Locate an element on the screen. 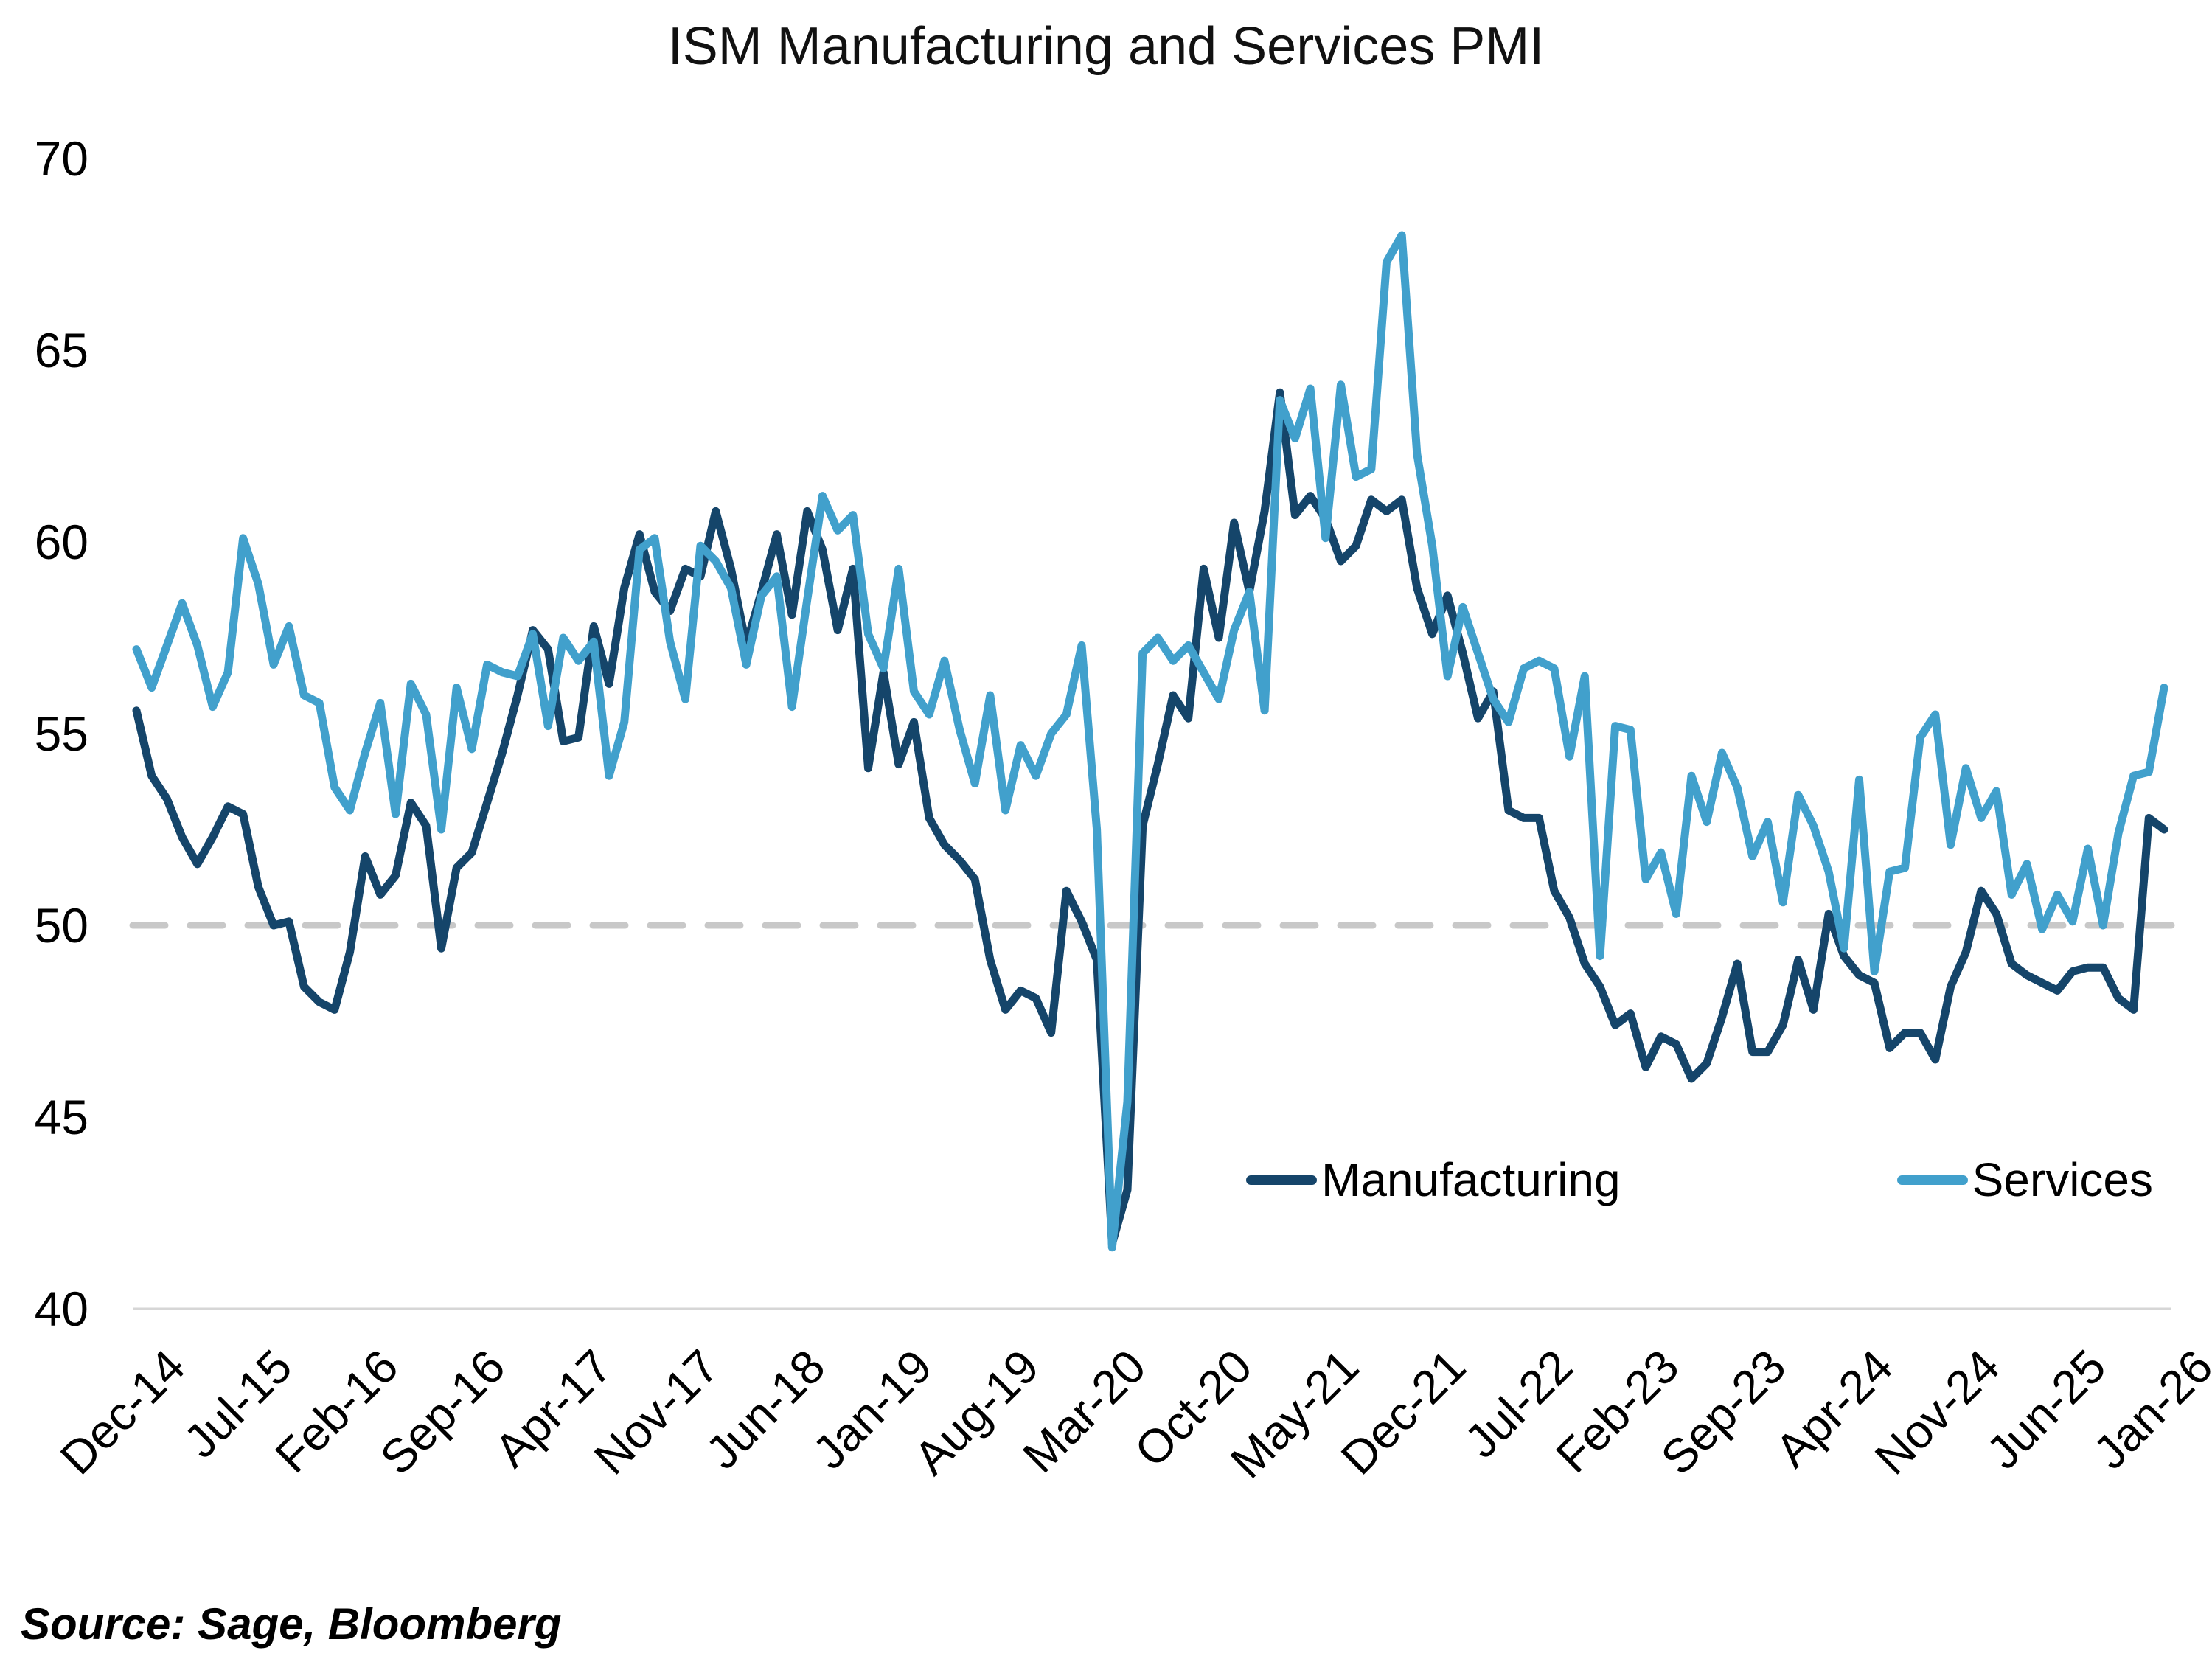  y-axis-tick-label: 60 is located at coordinates (61, 542).